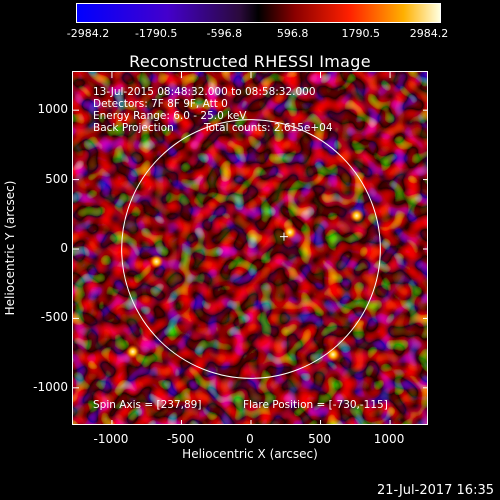 The width and height of the screenshot is (500, 500). I want to click on colorbar-tick-label: -2984.2, so click(88, 33).